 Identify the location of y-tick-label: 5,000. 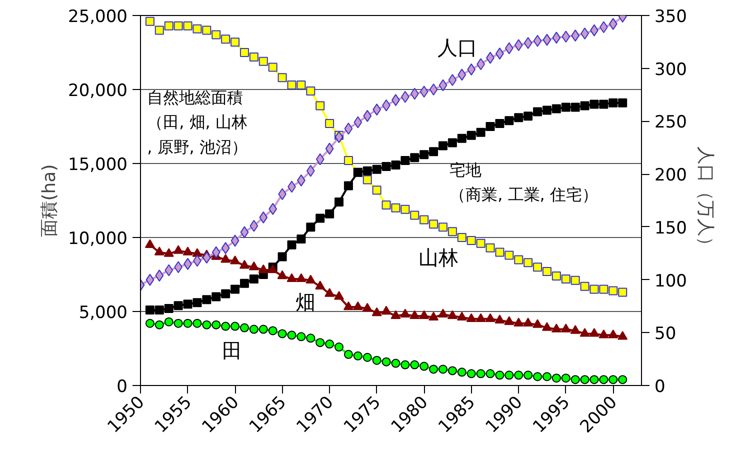
(103, 313).